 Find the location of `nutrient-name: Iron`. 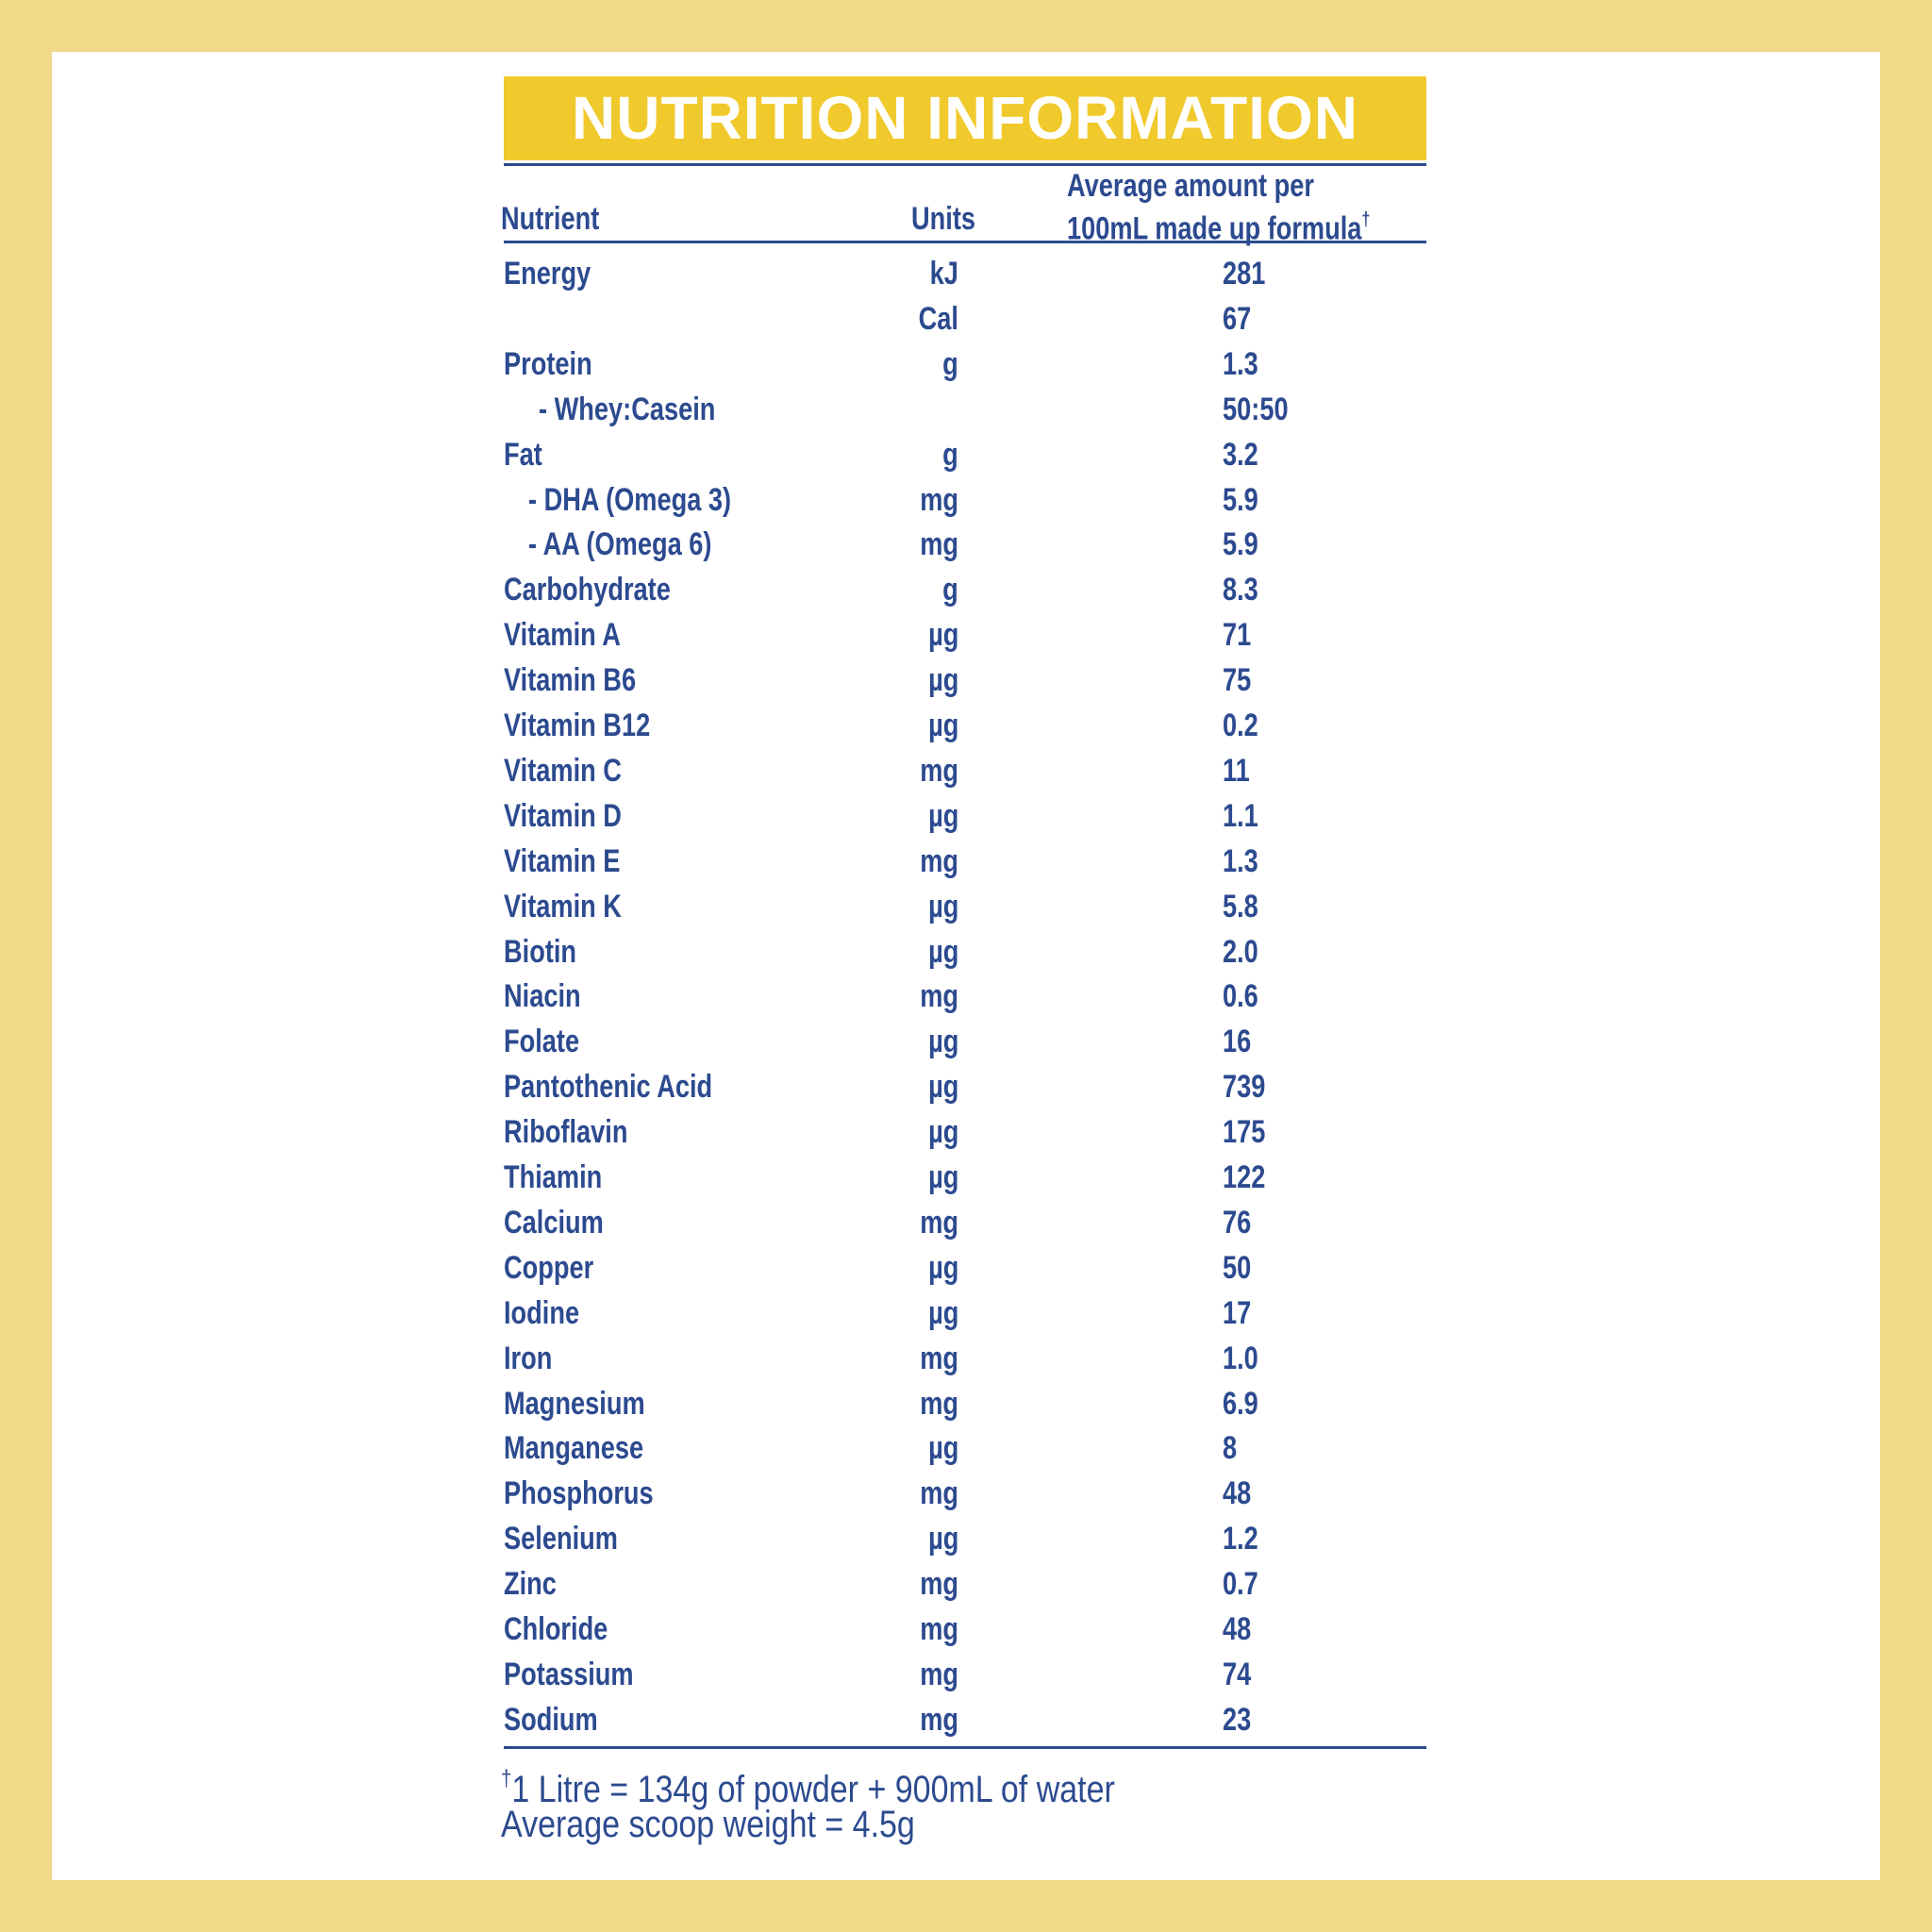

nutrient-name: Iron is located at coordinates (528, 1358).